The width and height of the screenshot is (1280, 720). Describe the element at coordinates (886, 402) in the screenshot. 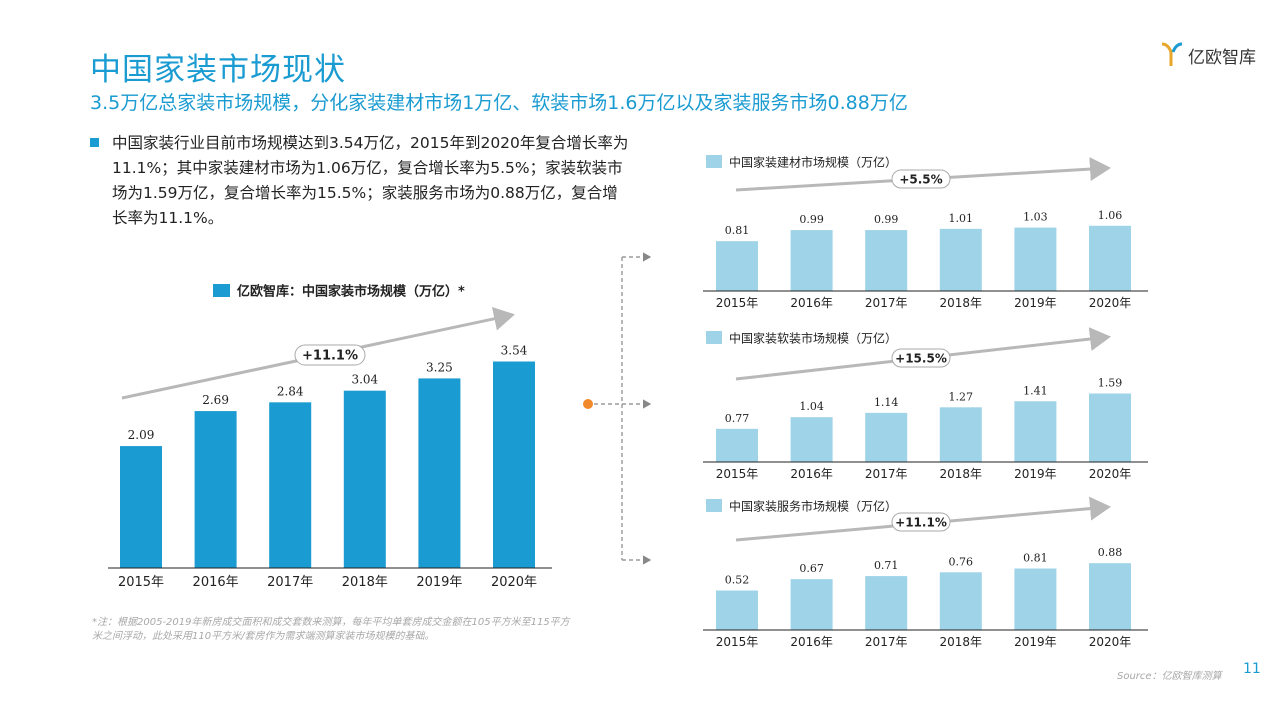

I see `data-label: 1.14` at that location.